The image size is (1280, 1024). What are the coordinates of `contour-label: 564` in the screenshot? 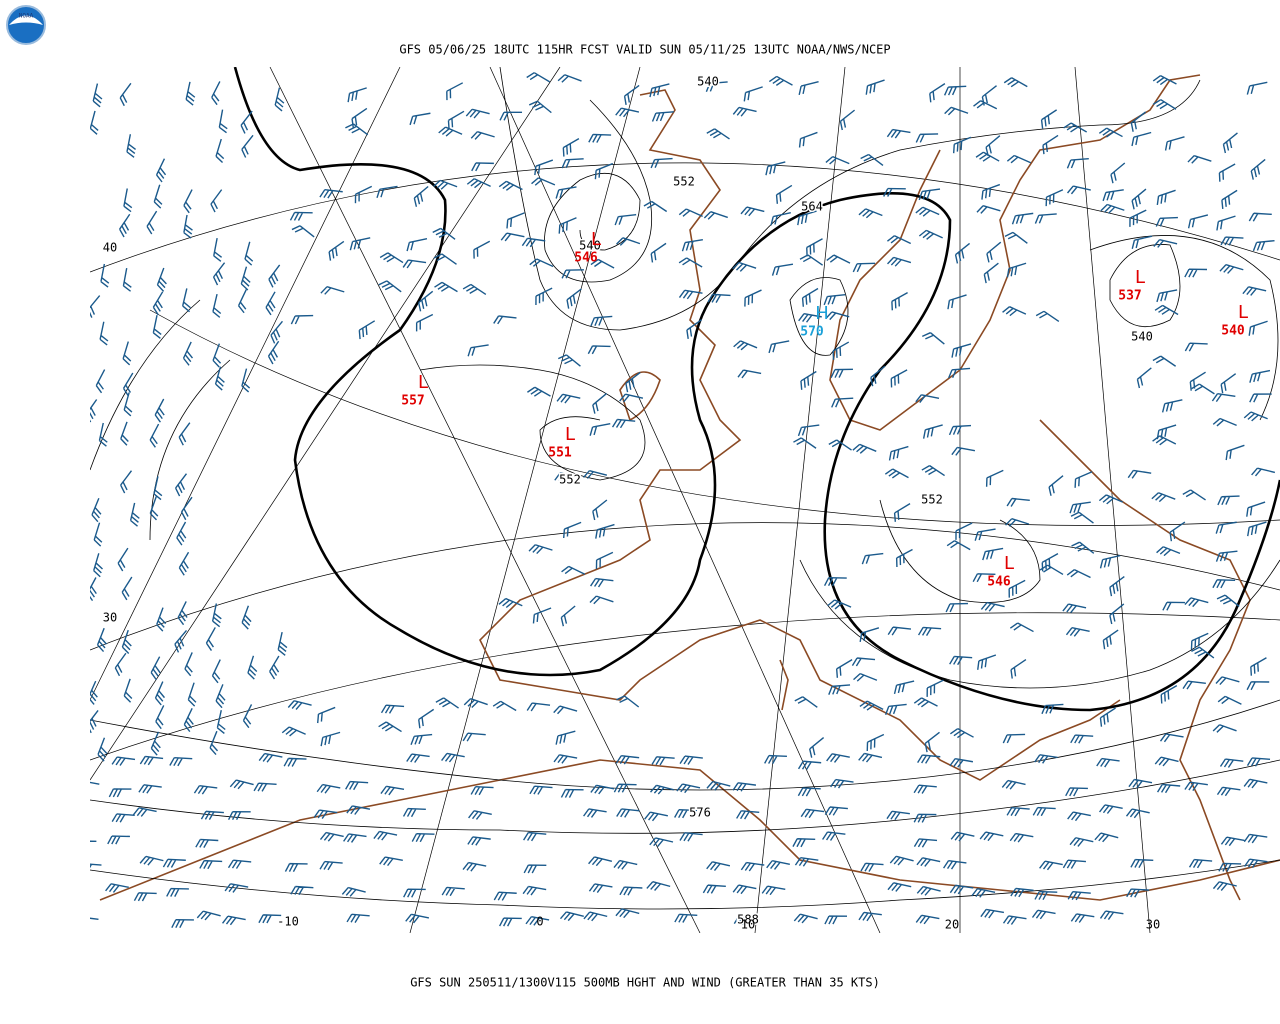 It's located at (812, 207).